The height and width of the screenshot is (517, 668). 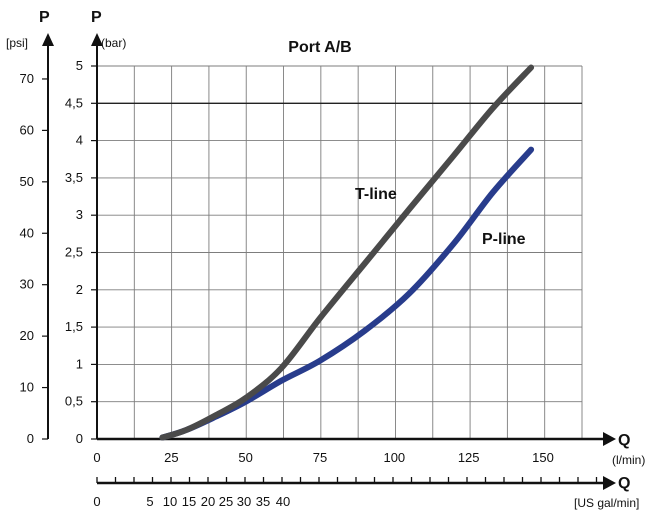 What do you see at coordinates (27, 129) in the screenshot?
I see `psi-tick-label: 60` at bounding box center [27, 129].